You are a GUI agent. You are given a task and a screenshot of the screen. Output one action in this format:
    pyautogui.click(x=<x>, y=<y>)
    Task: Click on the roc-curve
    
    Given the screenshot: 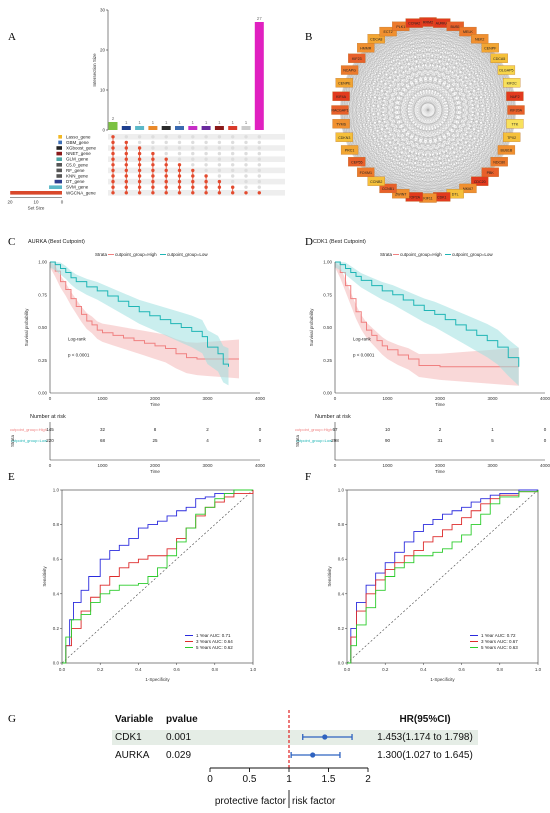 What is the action you would take?
    pyautogui.click(x=443, y=577)
    